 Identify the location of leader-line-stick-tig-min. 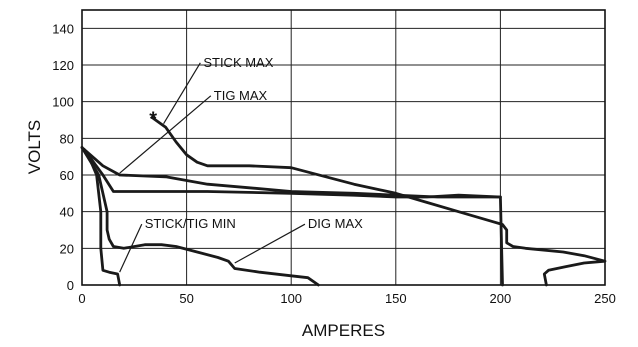
(131, 248).